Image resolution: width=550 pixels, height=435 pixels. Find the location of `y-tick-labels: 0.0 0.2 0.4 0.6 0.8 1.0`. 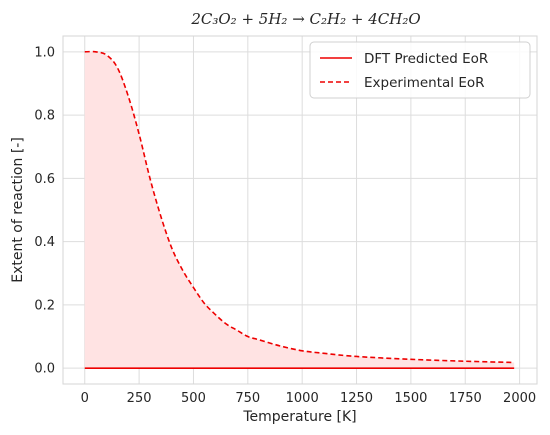

y-tick-labels: 0.0 0.2 0.4 0.6 0.8 1.0 is located at coordinates (44, 210).